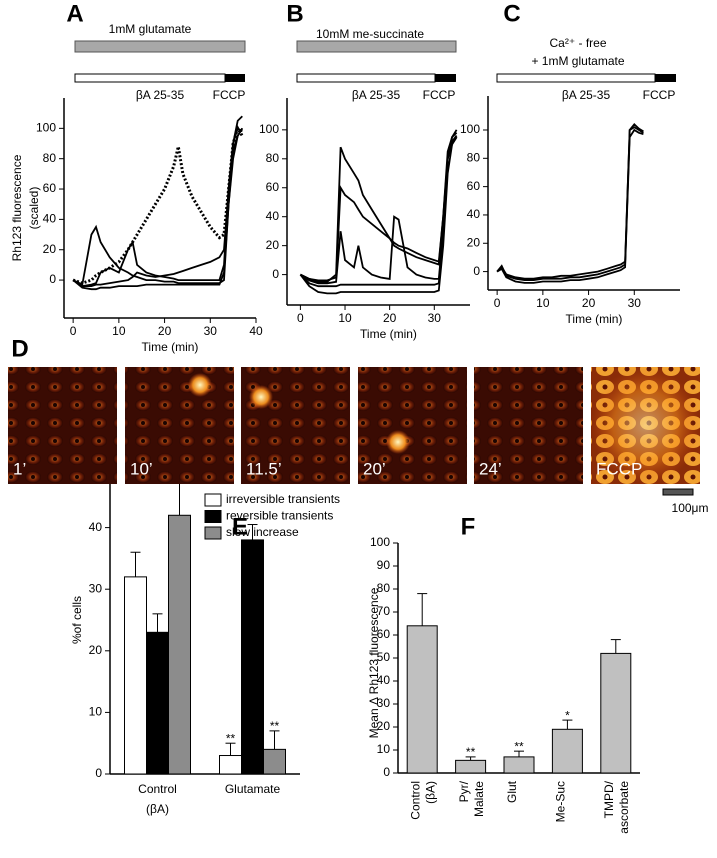 This screenshot has width=717, height=858. What do you see at coordinates (370, 34) in the screenshot?
I see `treatment-label: 10mM me-succinate` at bounding box center [370, 34].